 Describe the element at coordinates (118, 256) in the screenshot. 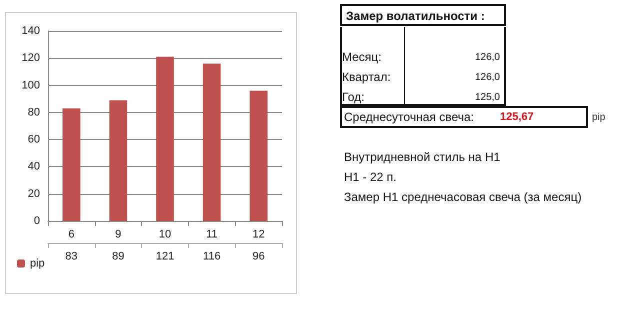

I see `data-label: 89` at that location.